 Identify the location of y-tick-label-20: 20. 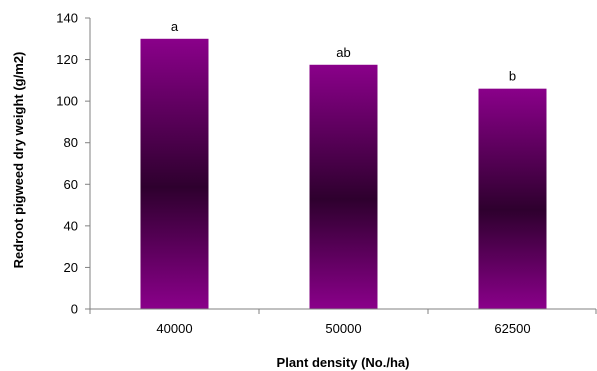
(71, 267).